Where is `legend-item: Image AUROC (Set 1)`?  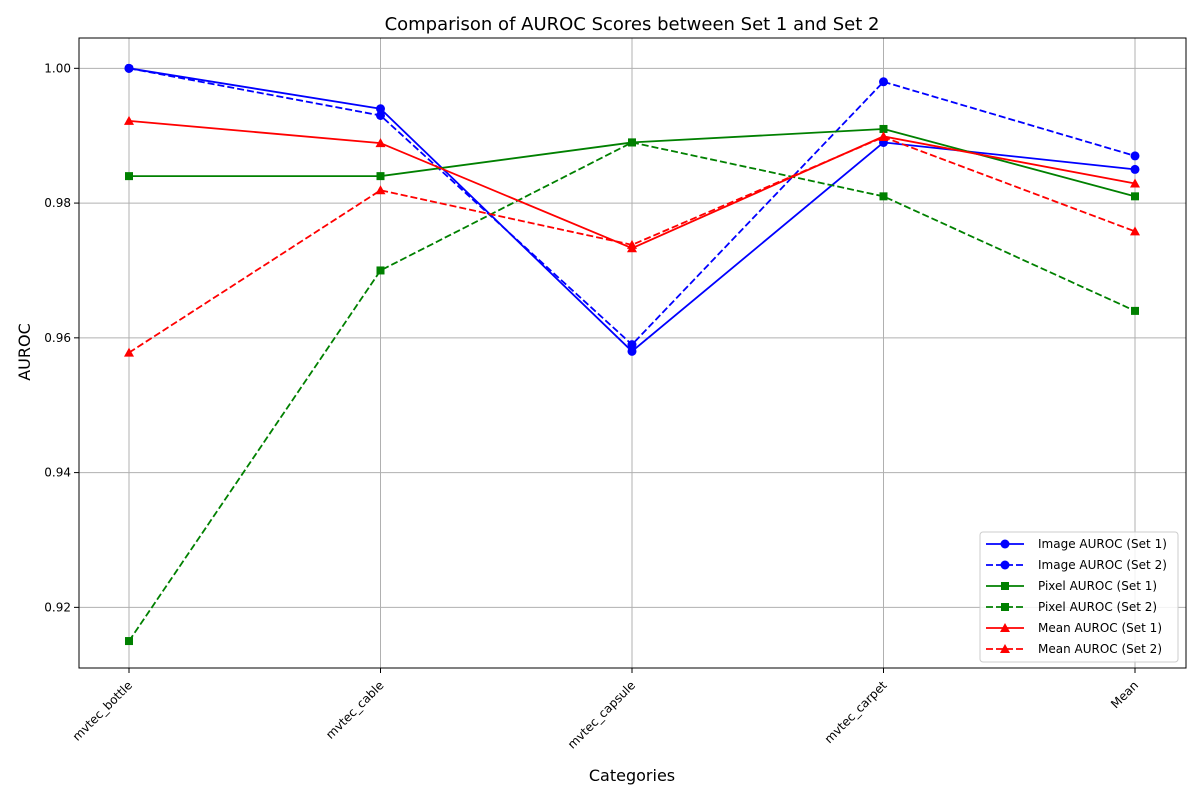
legend-item: Image AUROC (Set 1) is located at coordinates (1076, 544).